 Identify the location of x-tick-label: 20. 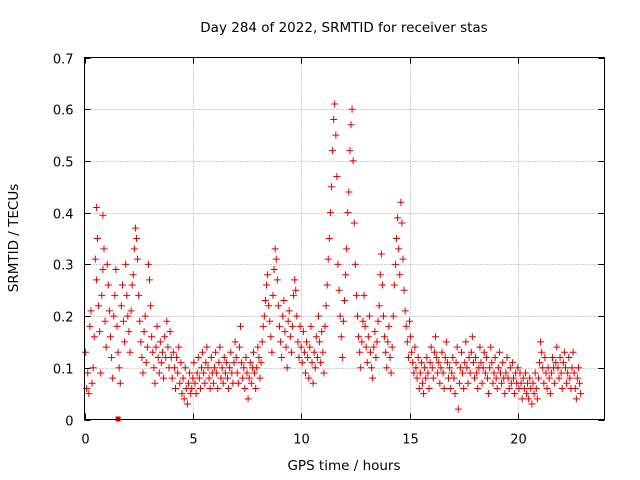
(518, 440).